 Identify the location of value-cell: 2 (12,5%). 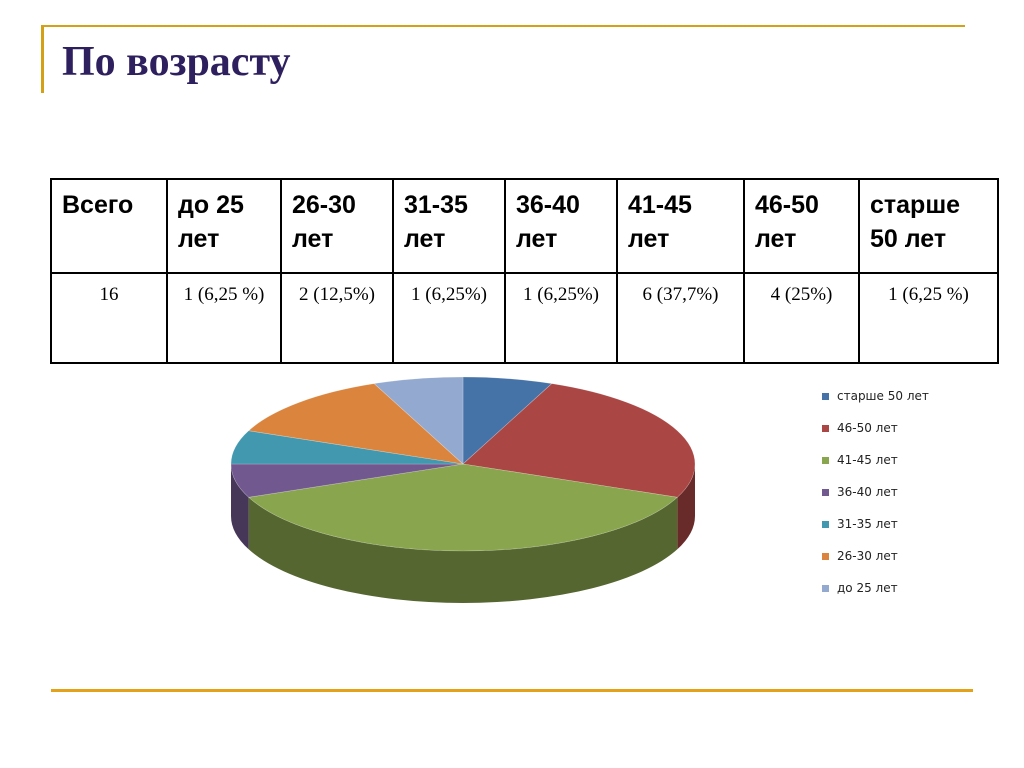
(337, 318).